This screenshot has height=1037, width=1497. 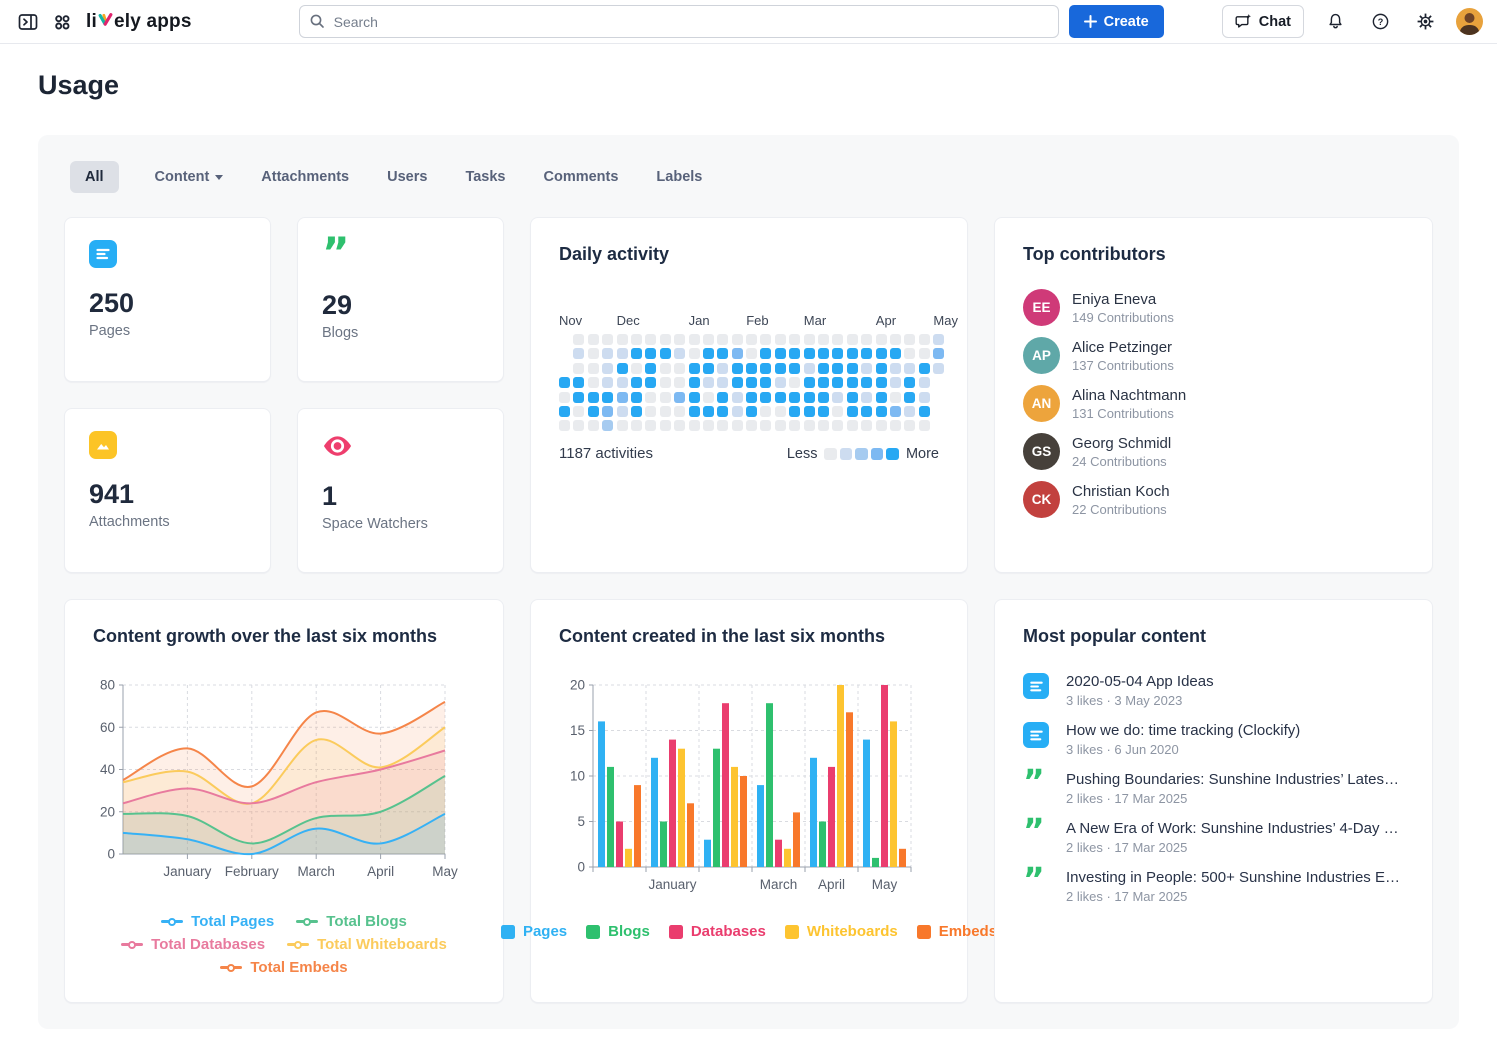 I want to click on app-switcher-icon, so click(x=62, y=22).